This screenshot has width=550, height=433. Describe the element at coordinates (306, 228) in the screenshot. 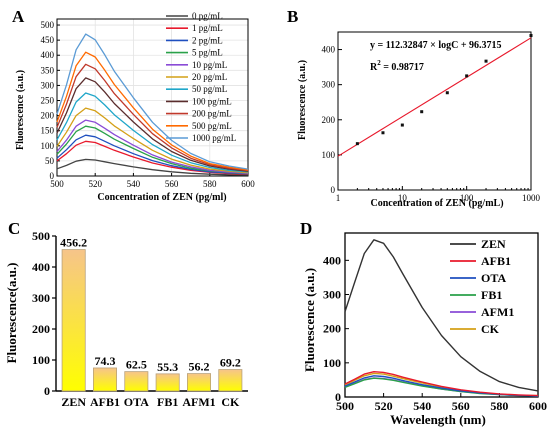

I see `panel-d-letter: D` at that location.